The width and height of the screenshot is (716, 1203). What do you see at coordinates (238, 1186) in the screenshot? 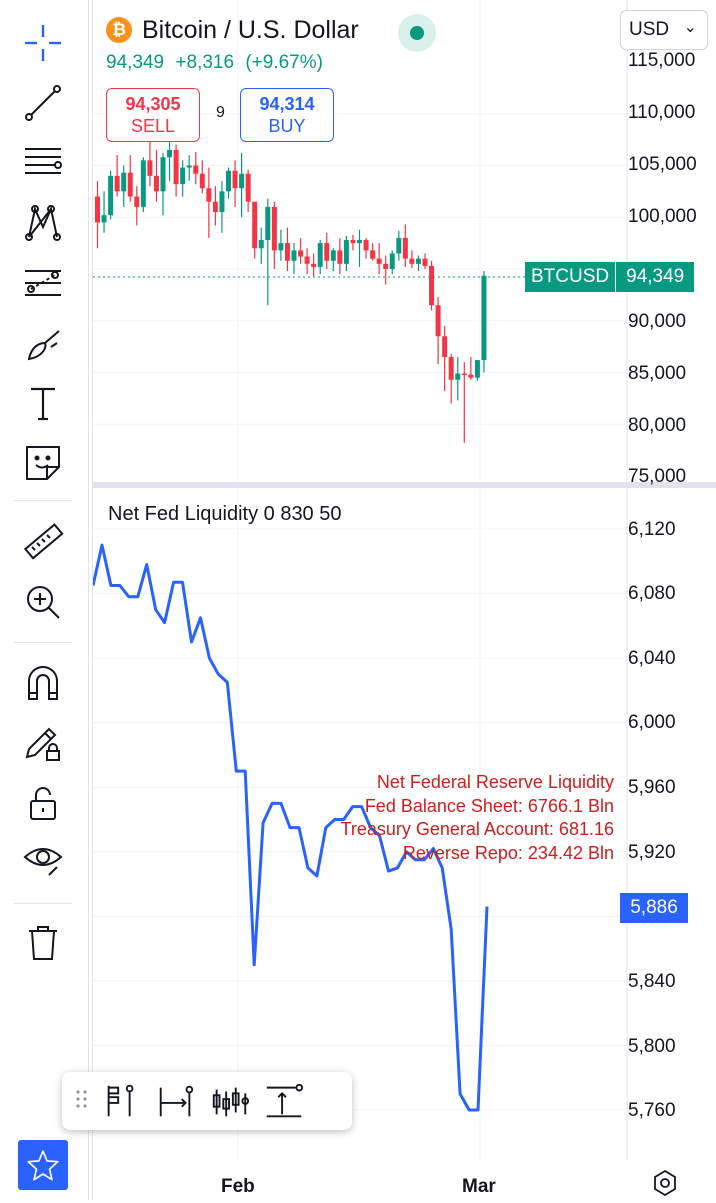
I see `time-axis-label: Feb` at bounding box center [238, 1186].